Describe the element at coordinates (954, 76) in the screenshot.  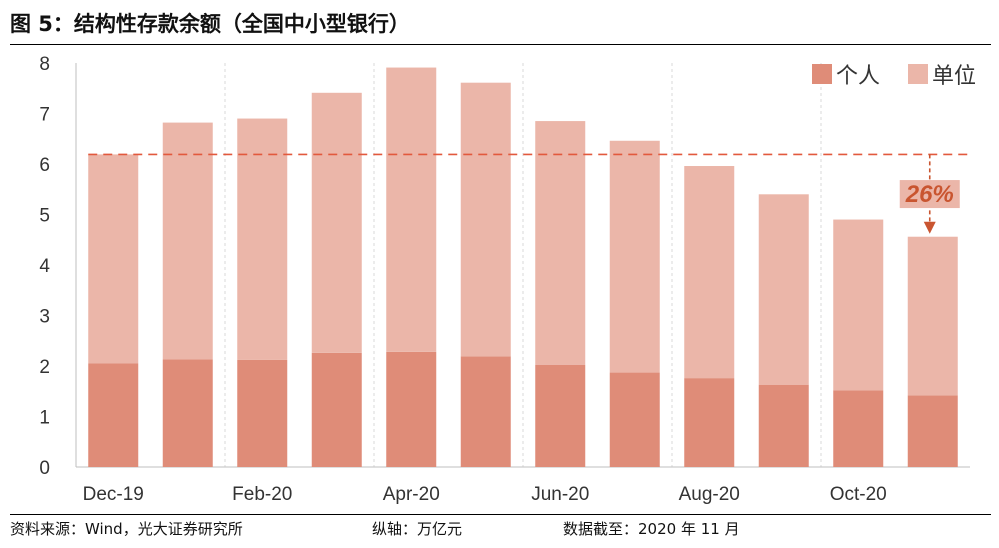
I see `legend-label-corporate: 单位` at that location.